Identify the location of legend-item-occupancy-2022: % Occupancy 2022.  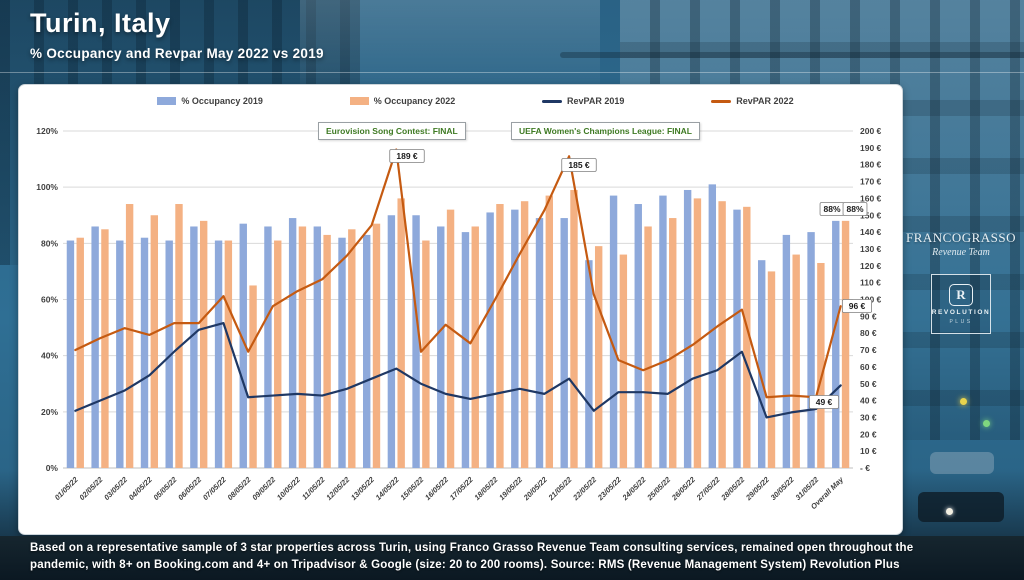
(402, 101).